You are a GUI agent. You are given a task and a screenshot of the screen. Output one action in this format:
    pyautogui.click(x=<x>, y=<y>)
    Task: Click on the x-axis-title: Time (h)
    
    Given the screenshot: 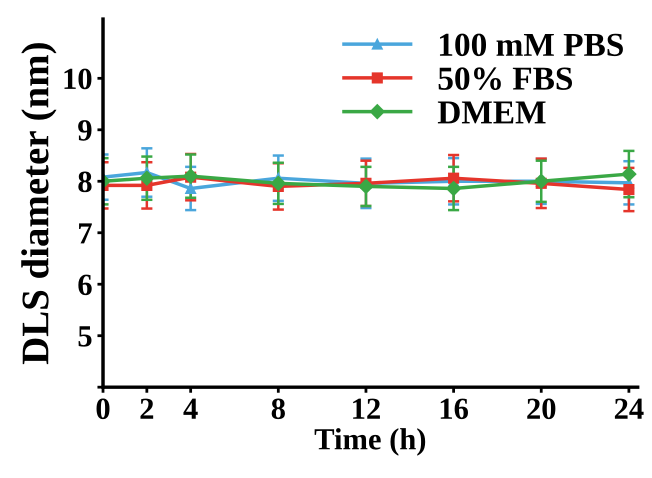 What is the action you would take?
    pyautogui.click(x=370, y=442)
    